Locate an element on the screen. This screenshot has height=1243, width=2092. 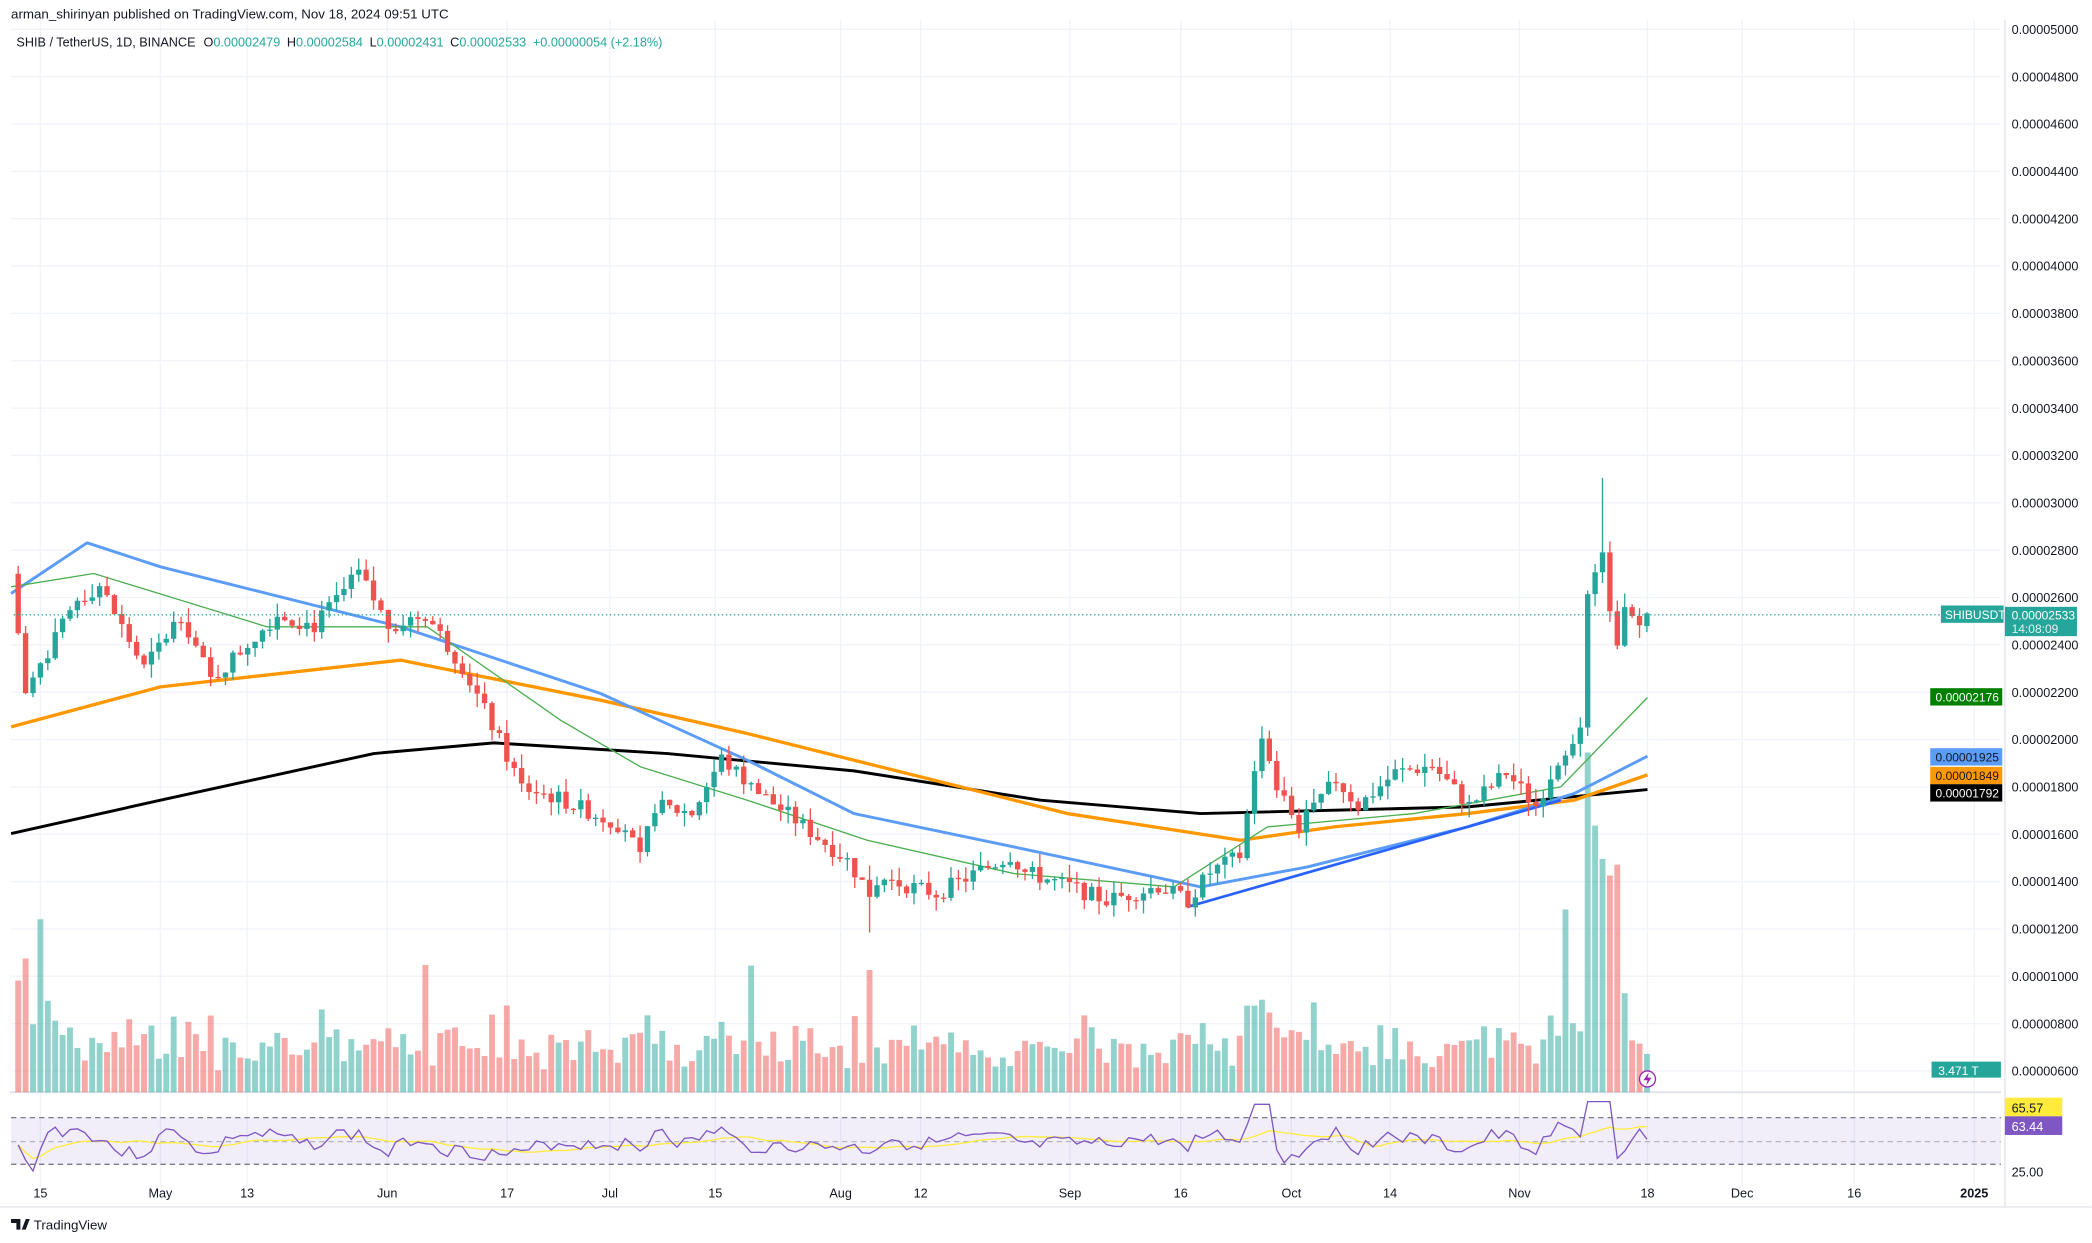
c-label: C is located at coordinates (454, 43).